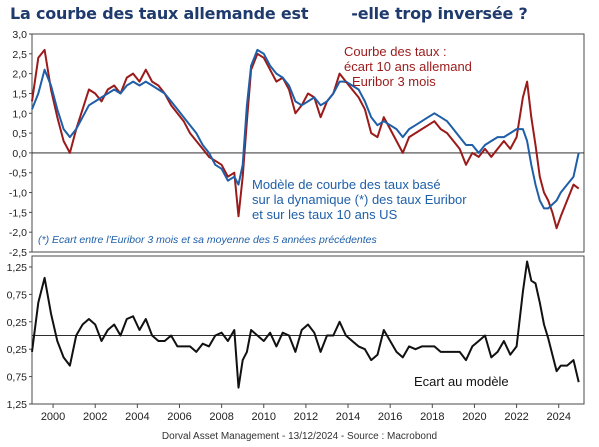 This screenshot has width=599, height=447. Describe the element at coordinates (306, 417) in the screenshot. I see `x-tick-label: 2012` at that location.